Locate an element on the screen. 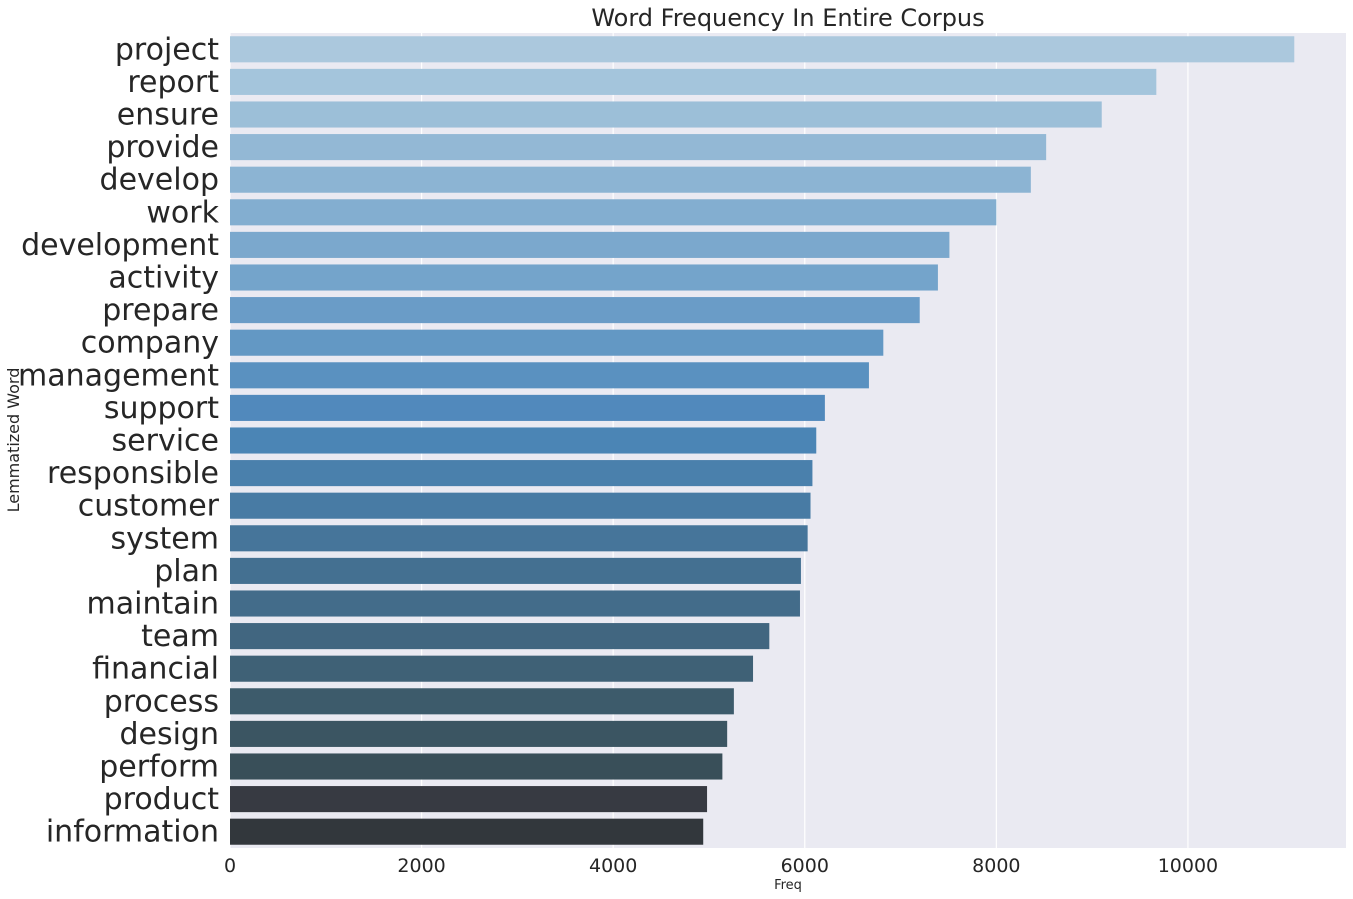 The width and height of the screenshot is (1353, 899). bar-activity is located at coordinates (584, 277).